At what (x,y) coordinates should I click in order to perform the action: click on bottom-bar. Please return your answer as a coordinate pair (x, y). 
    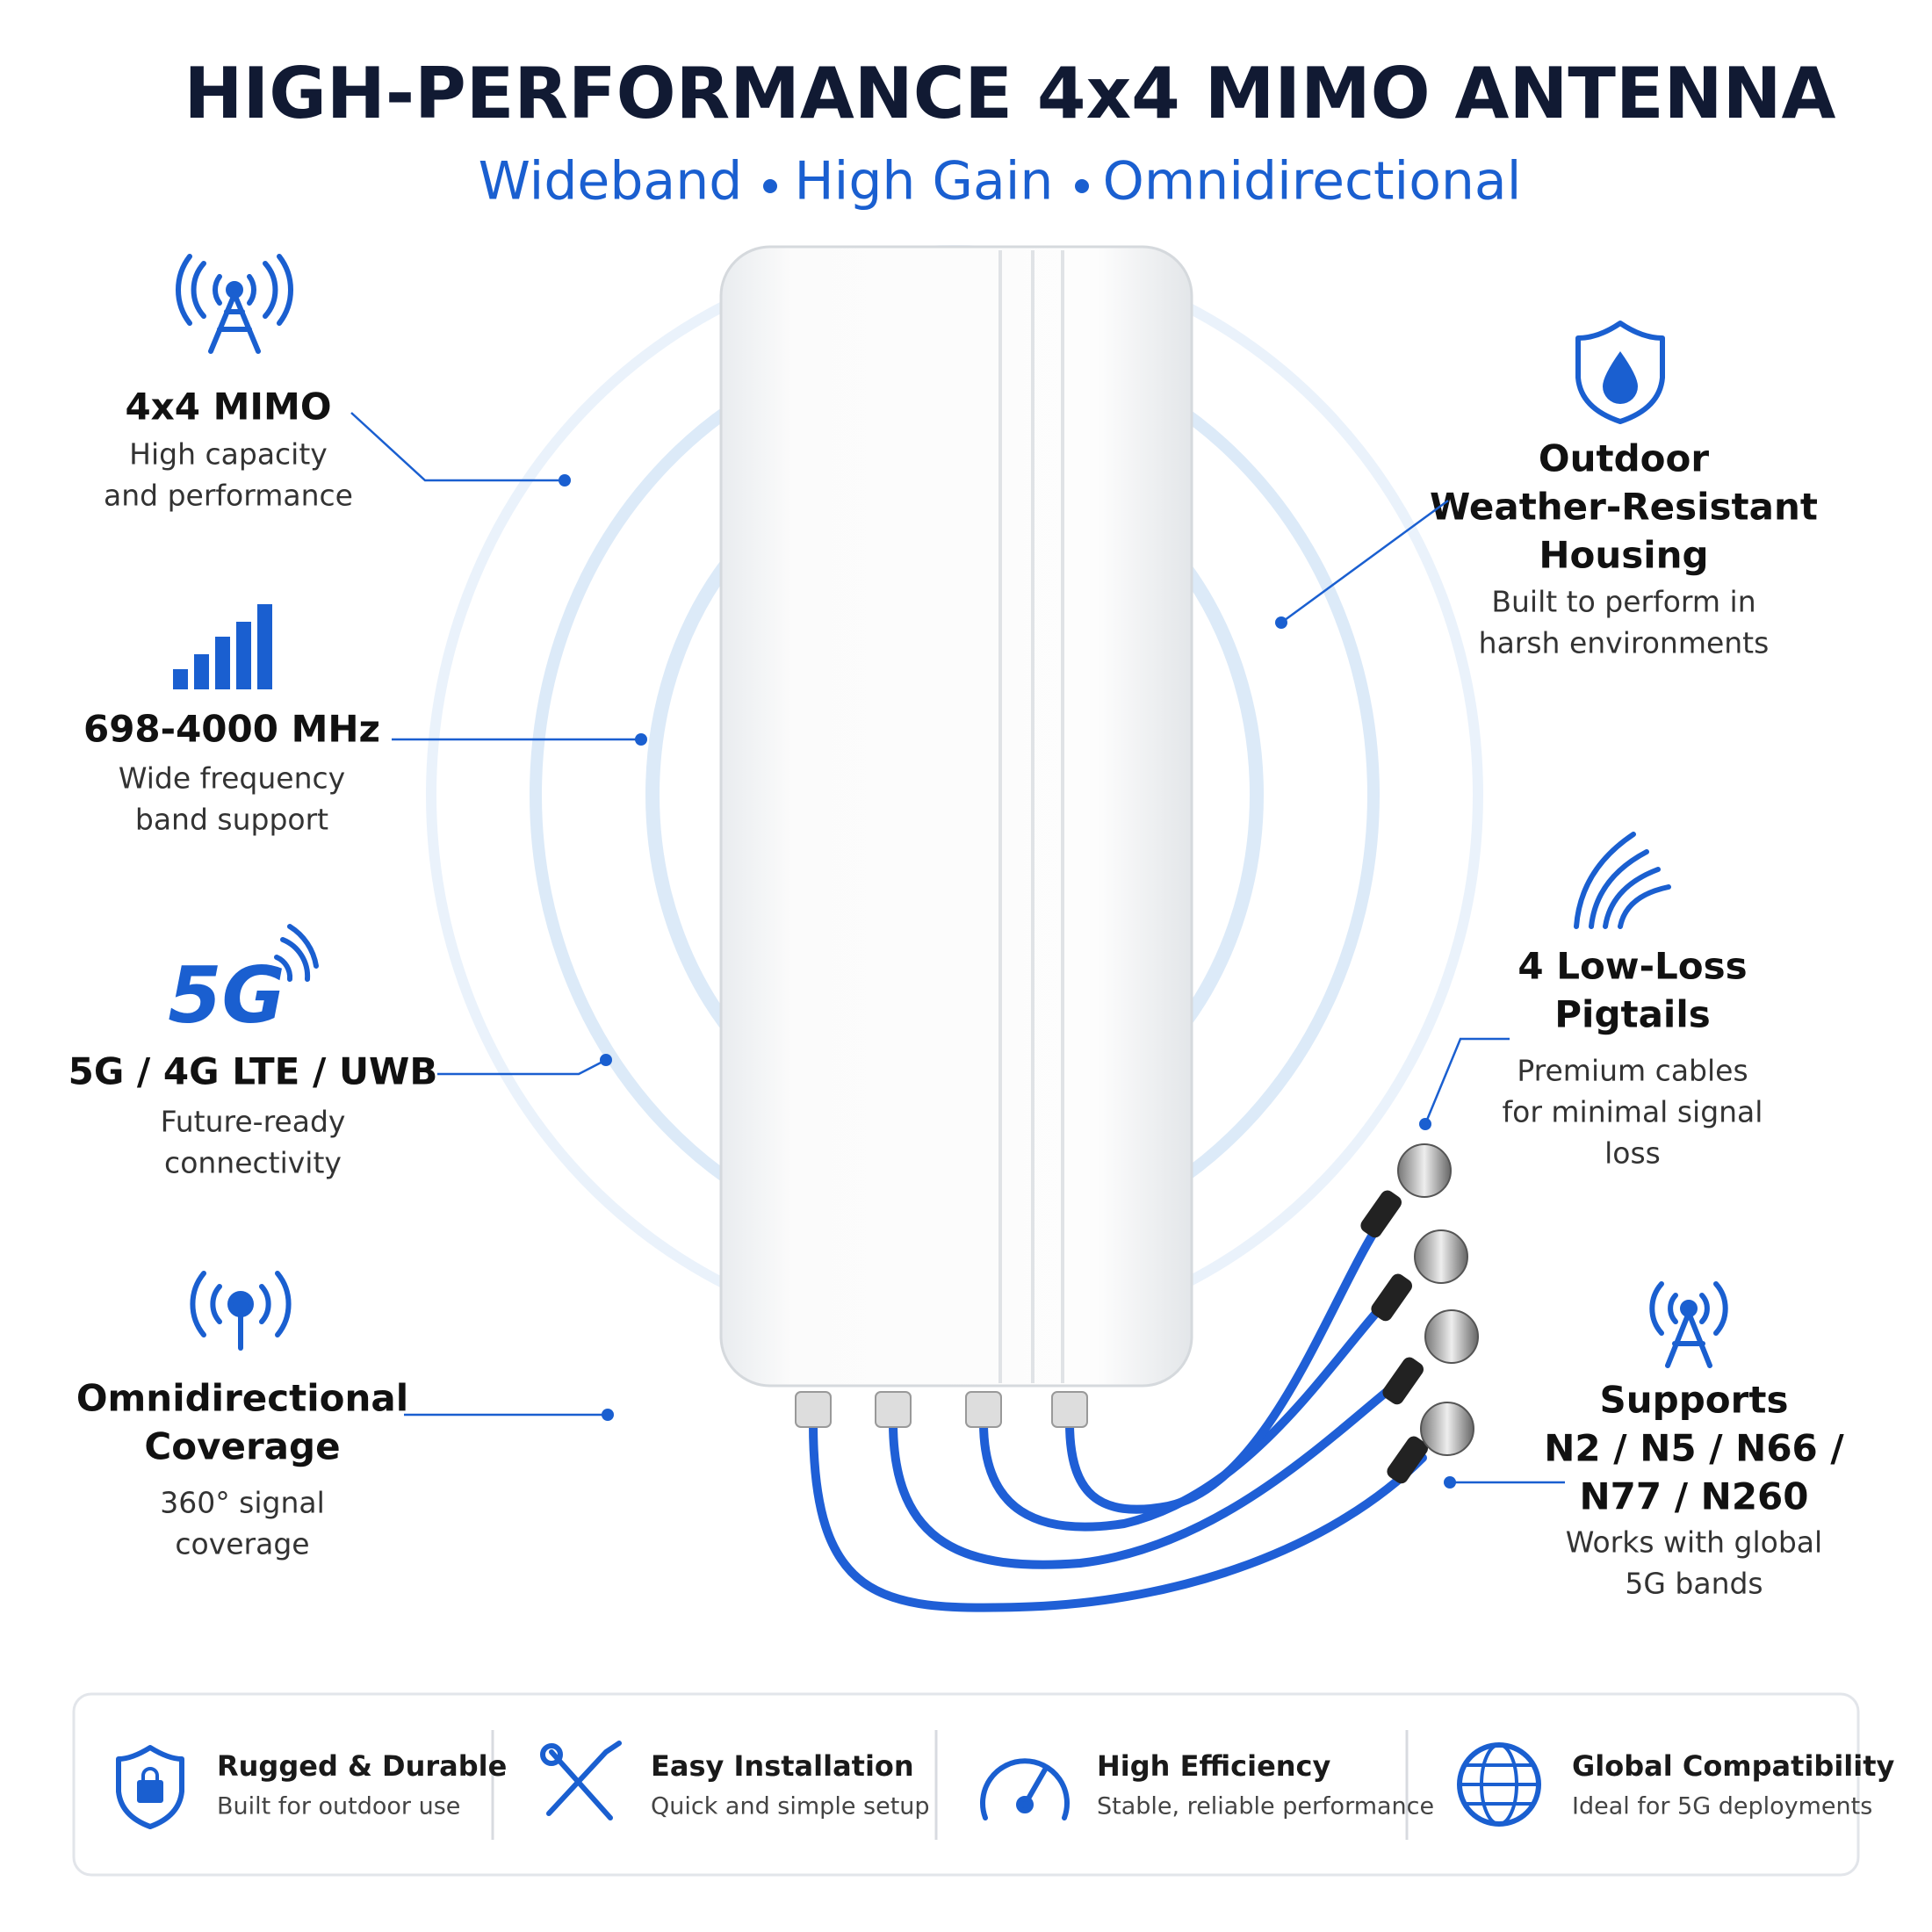
    Looking at the image, I should click on (966, 1784).